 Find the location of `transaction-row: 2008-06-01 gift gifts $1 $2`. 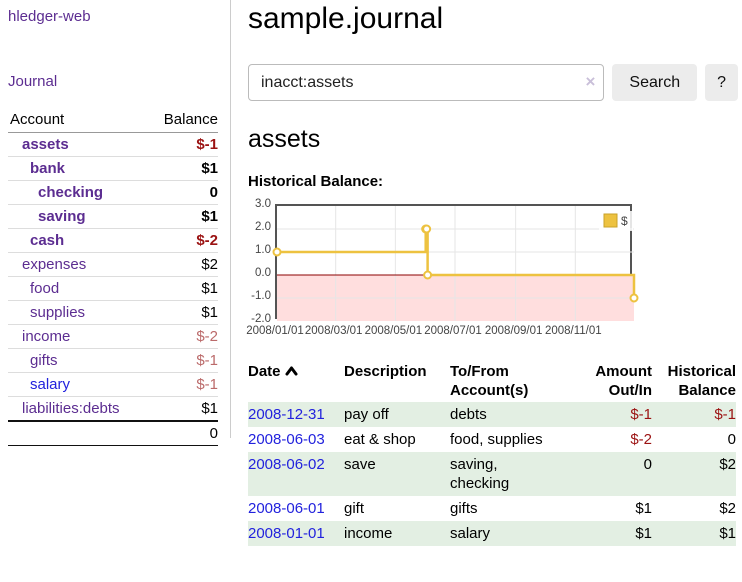

transaction-row: 2008-06-01 gift gifts $1 $2 is located at coordinates (492, 508).